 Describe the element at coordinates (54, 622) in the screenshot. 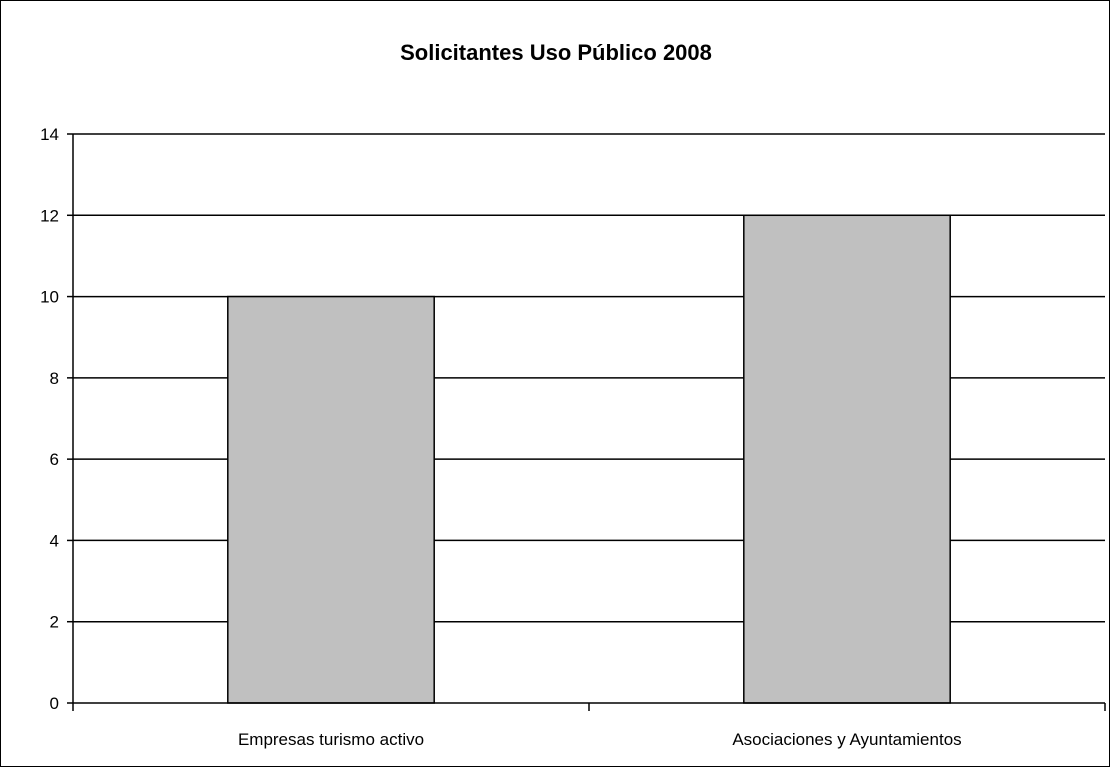

I see `y-tick-label: 2` at that location.